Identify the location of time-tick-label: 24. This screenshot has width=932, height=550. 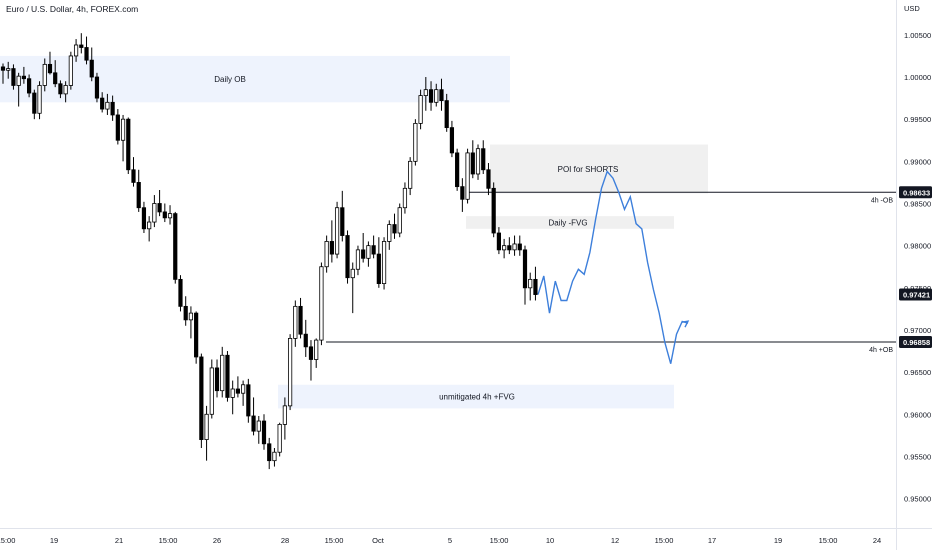
(877, 540).